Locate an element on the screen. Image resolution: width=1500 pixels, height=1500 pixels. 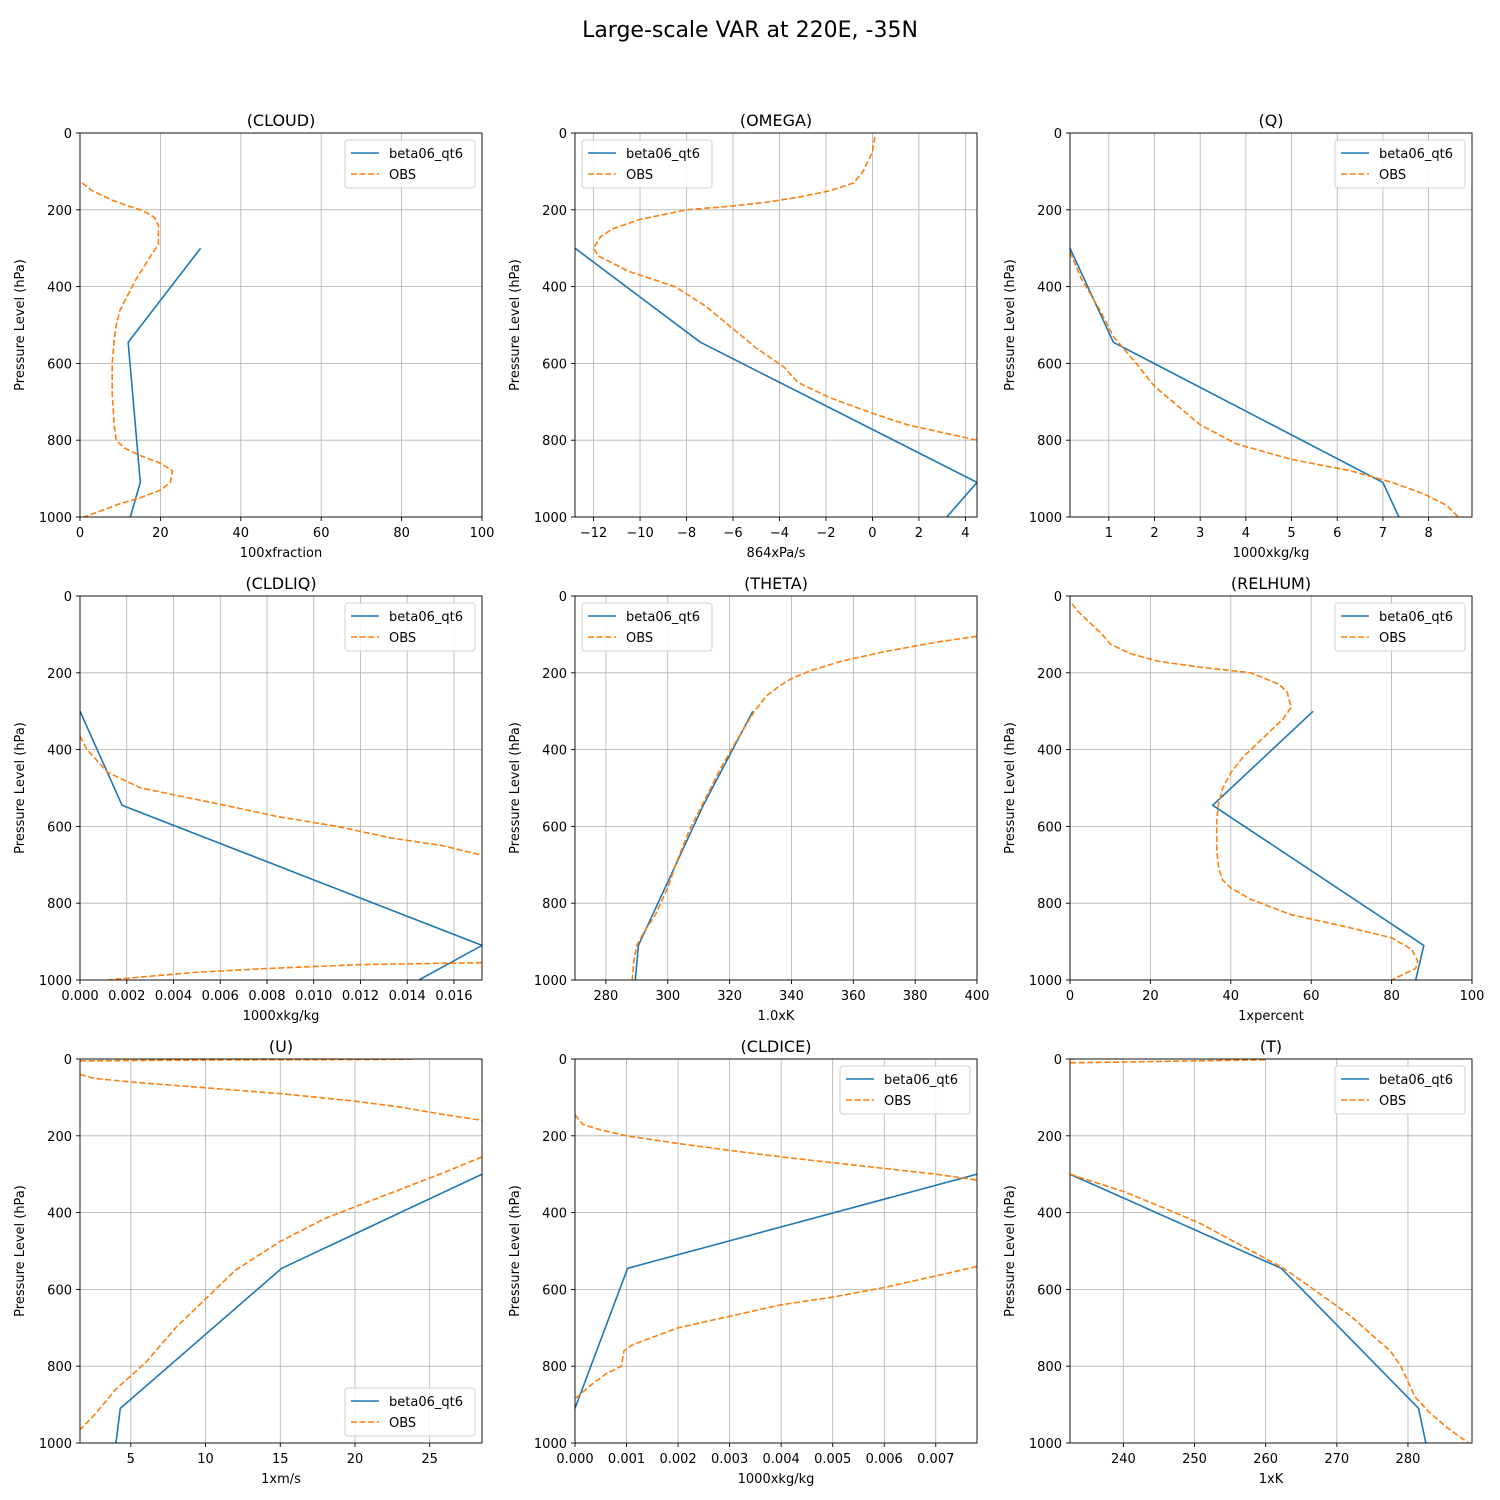
series-line-model is located at coordinates (1318, 845).